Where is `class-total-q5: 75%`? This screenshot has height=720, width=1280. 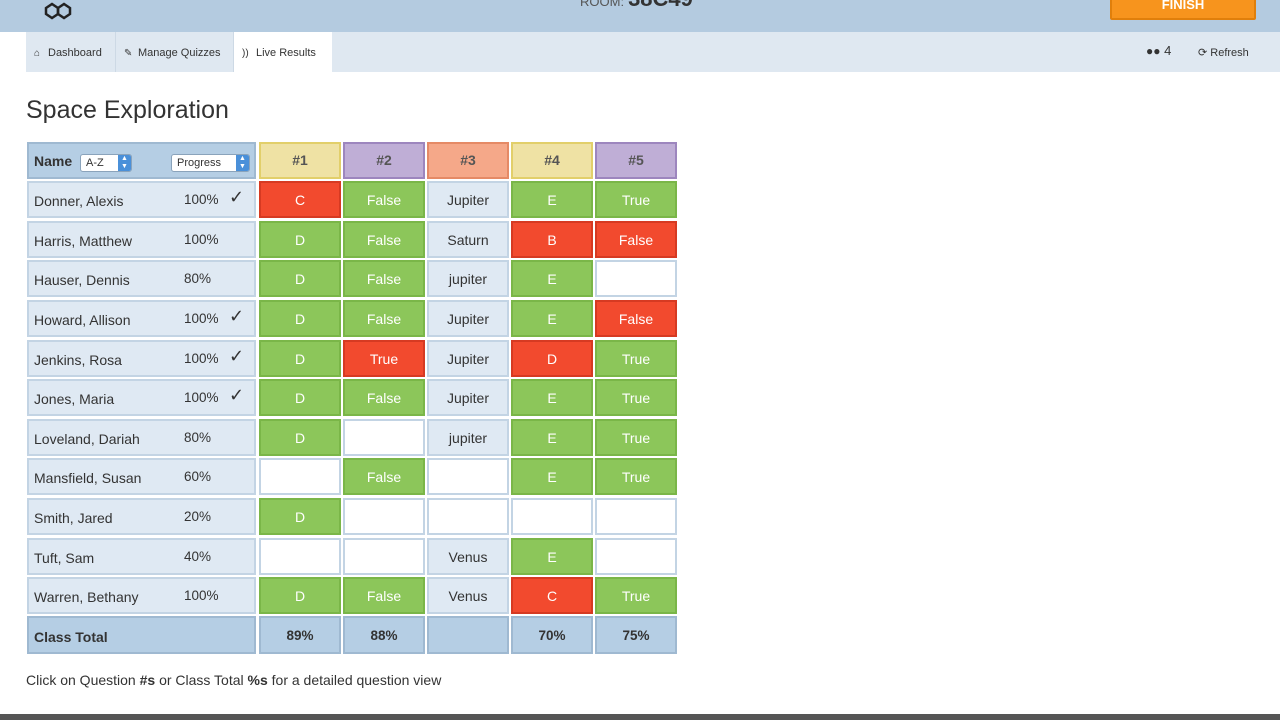
class-total-q5: 75% is located at coordinates (636, 635).